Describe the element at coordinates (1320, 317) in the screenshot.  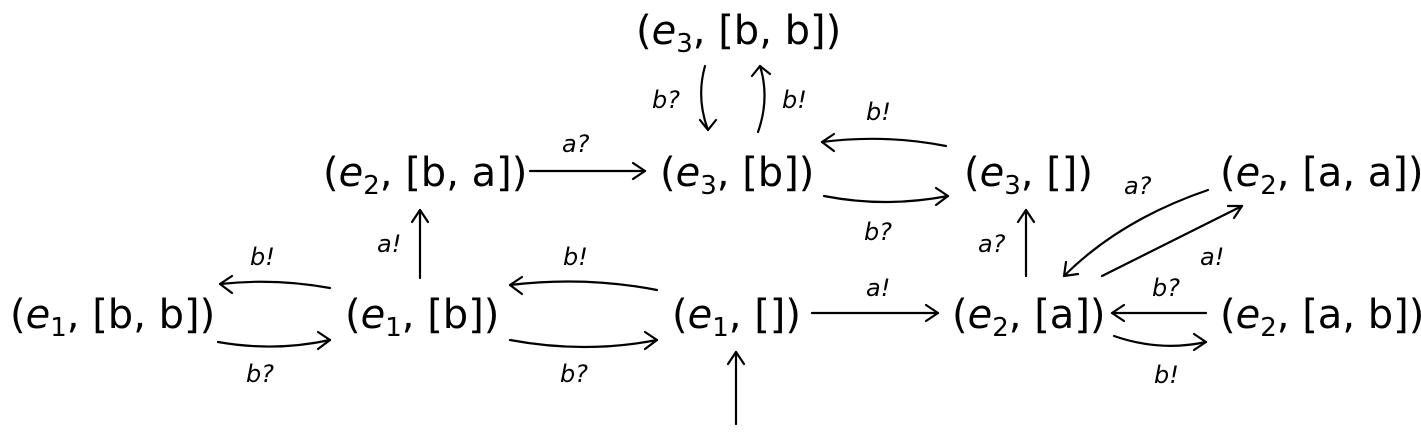
I see `node-e2-ab: (e2, [a, b])` at that location.